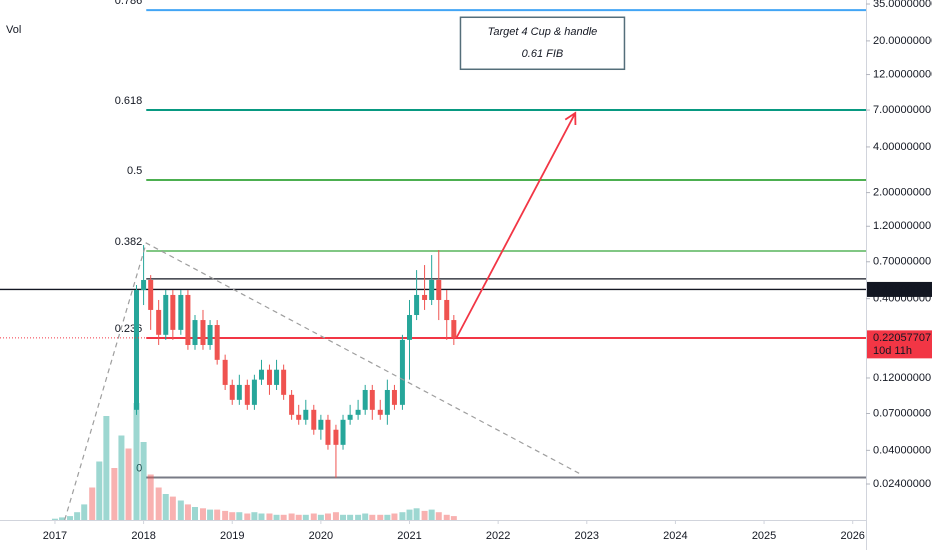 The width and height of the screenshot is (932, 550). I want to click on arrow-head, so click(570, 118).